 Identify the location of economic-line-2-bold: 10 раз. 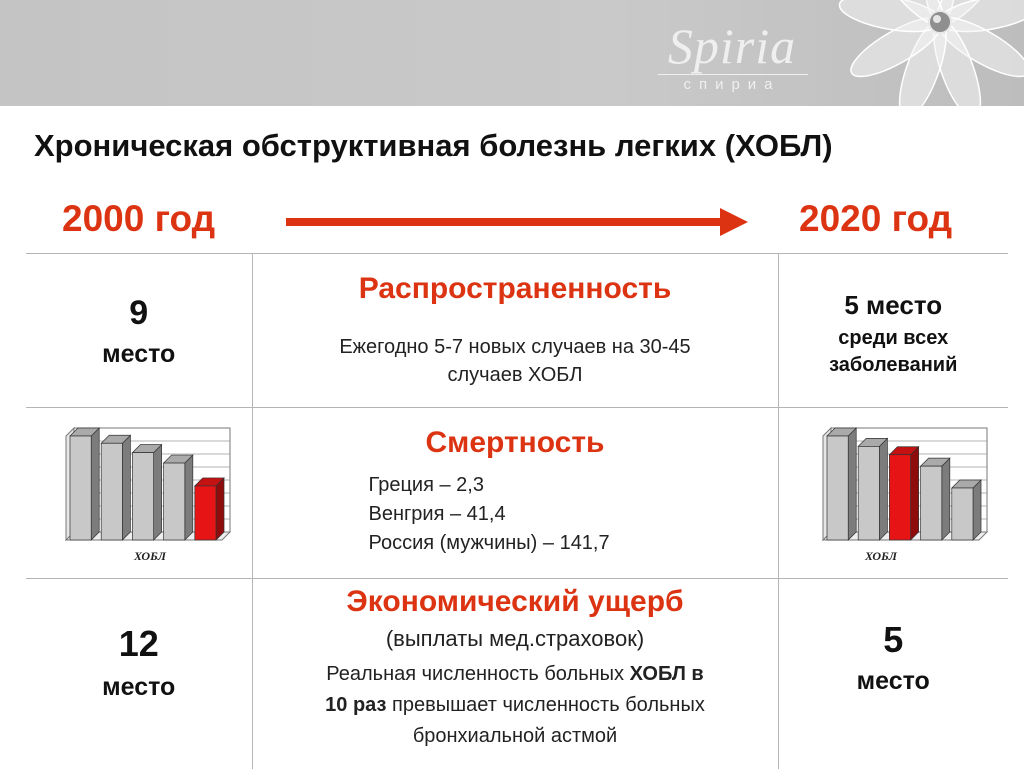
(355, 705).